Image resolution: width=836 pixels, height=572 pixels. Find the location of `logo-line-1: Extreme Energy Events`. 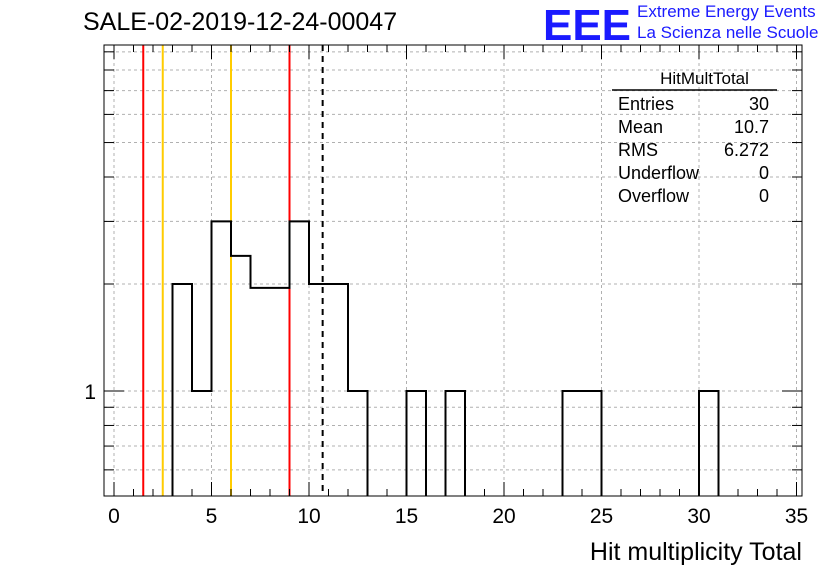

logo-line-1: Extreme Energy Events is located at coordinates (726, 11).